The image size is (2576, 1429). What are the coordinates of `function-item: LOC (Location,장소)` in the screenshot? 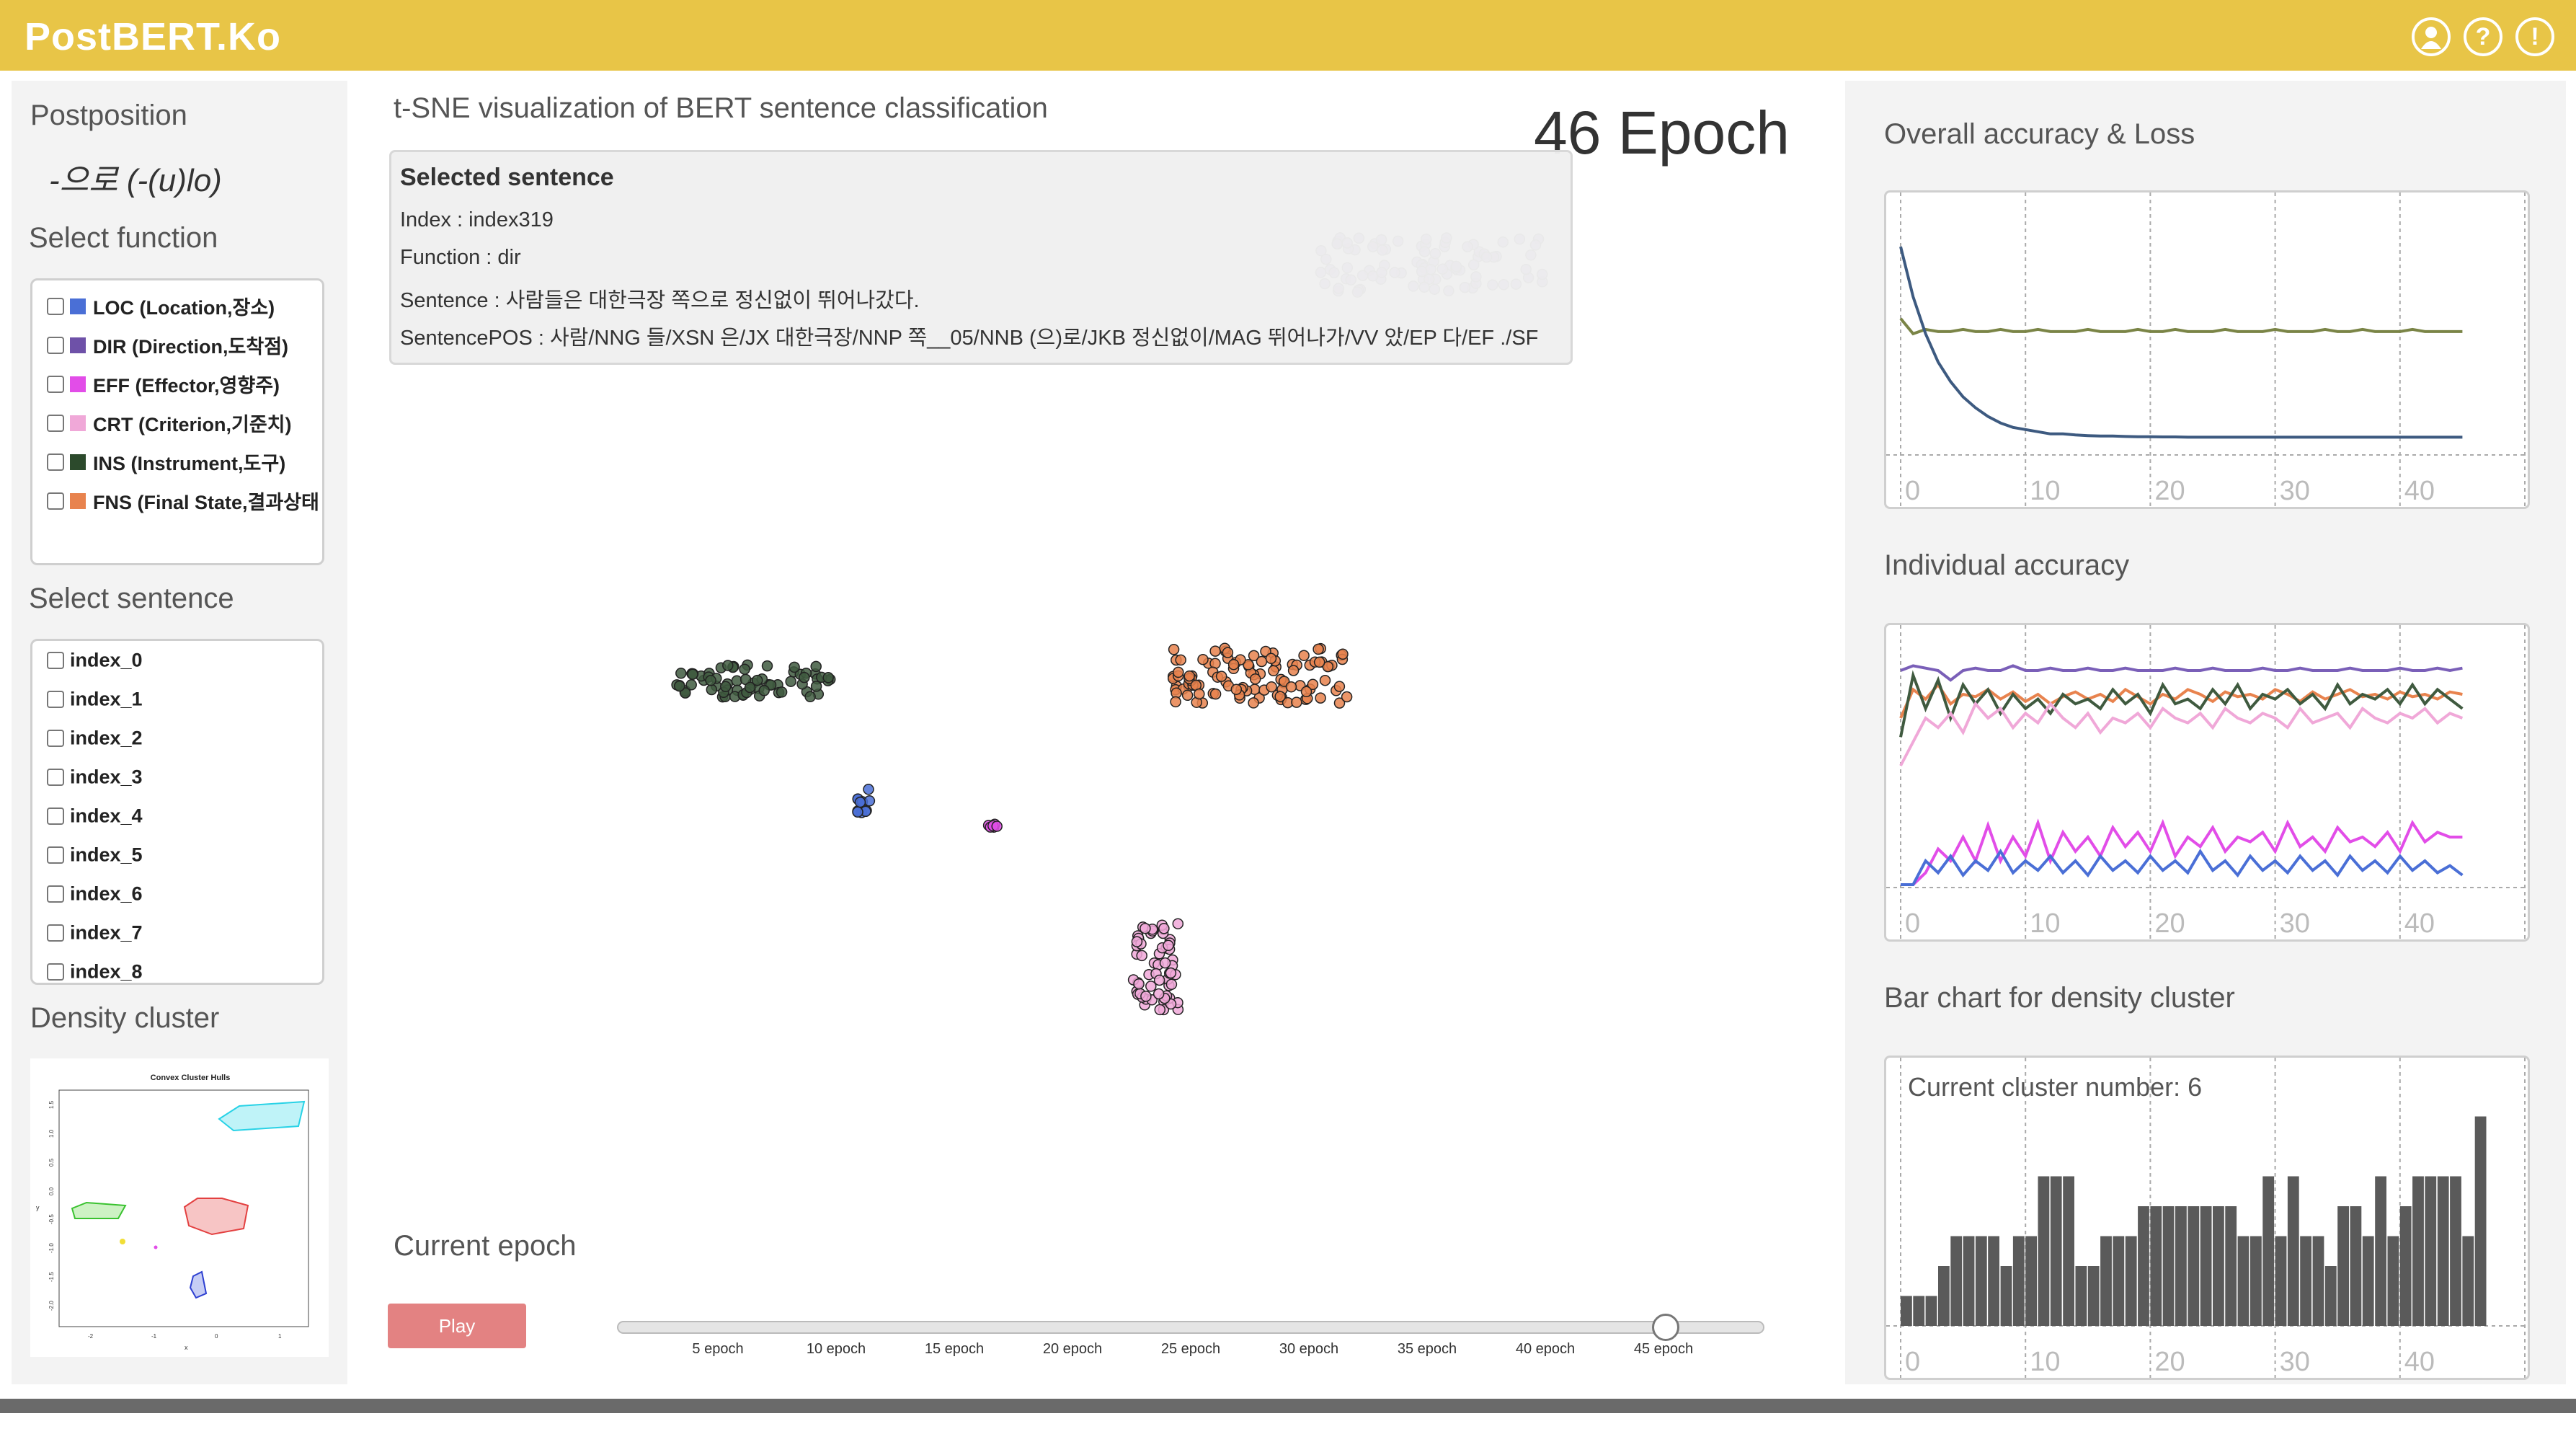 It's located at (161, 306).